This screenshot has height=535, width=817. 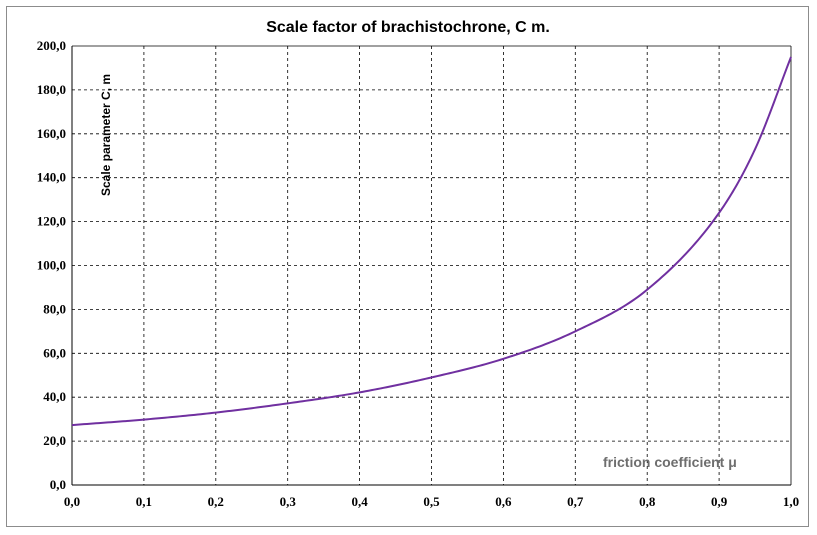 What do you see at coordinates (144, 501) in the screenshot?
I see `x-tick-label: 0,1` at bounding box center [144, 501].